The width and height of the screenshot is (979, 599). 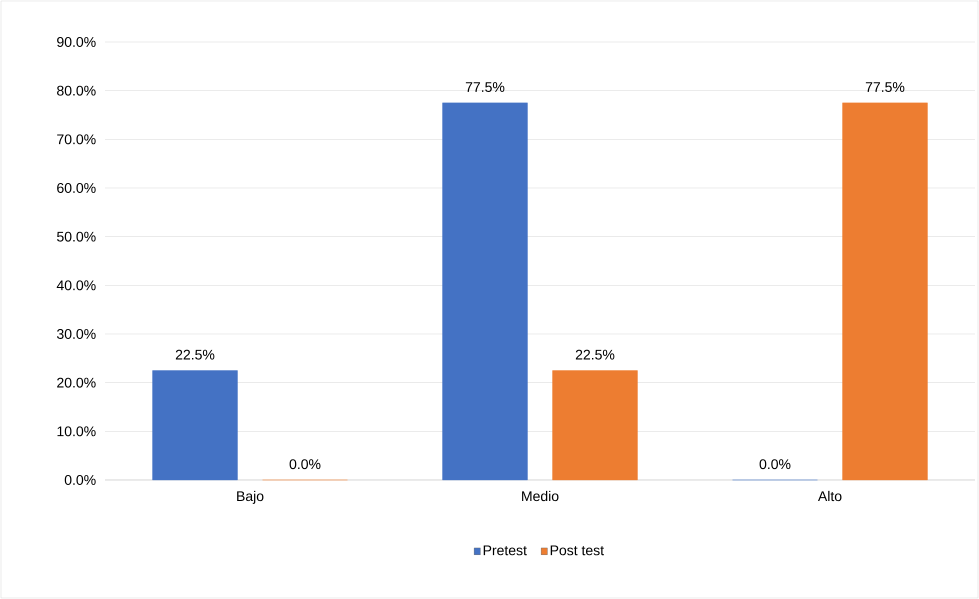 I want to click on x-tick-label: Alto, so click(x=830, y=496).